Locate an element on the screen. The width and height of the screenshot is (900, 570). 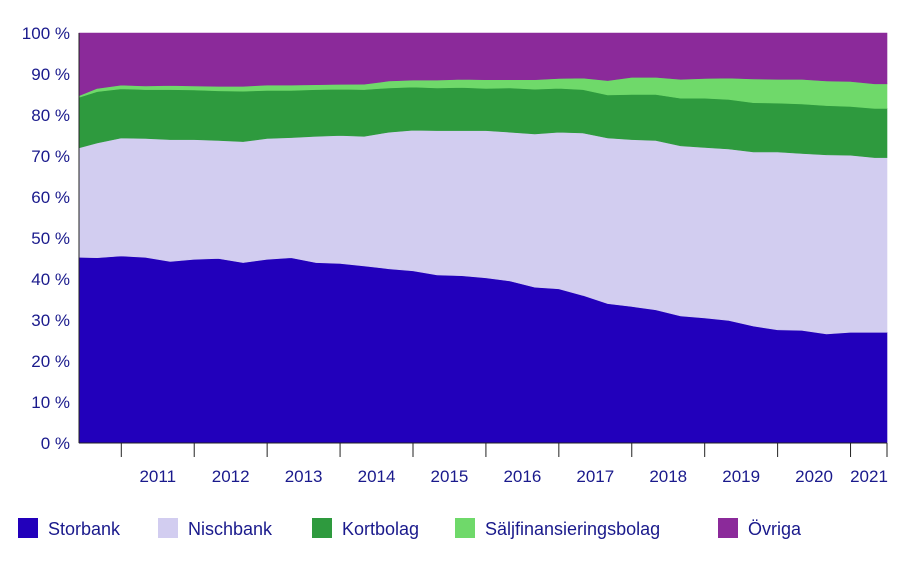
x-tick-label: 2021 is located at coordinates (869, 476).